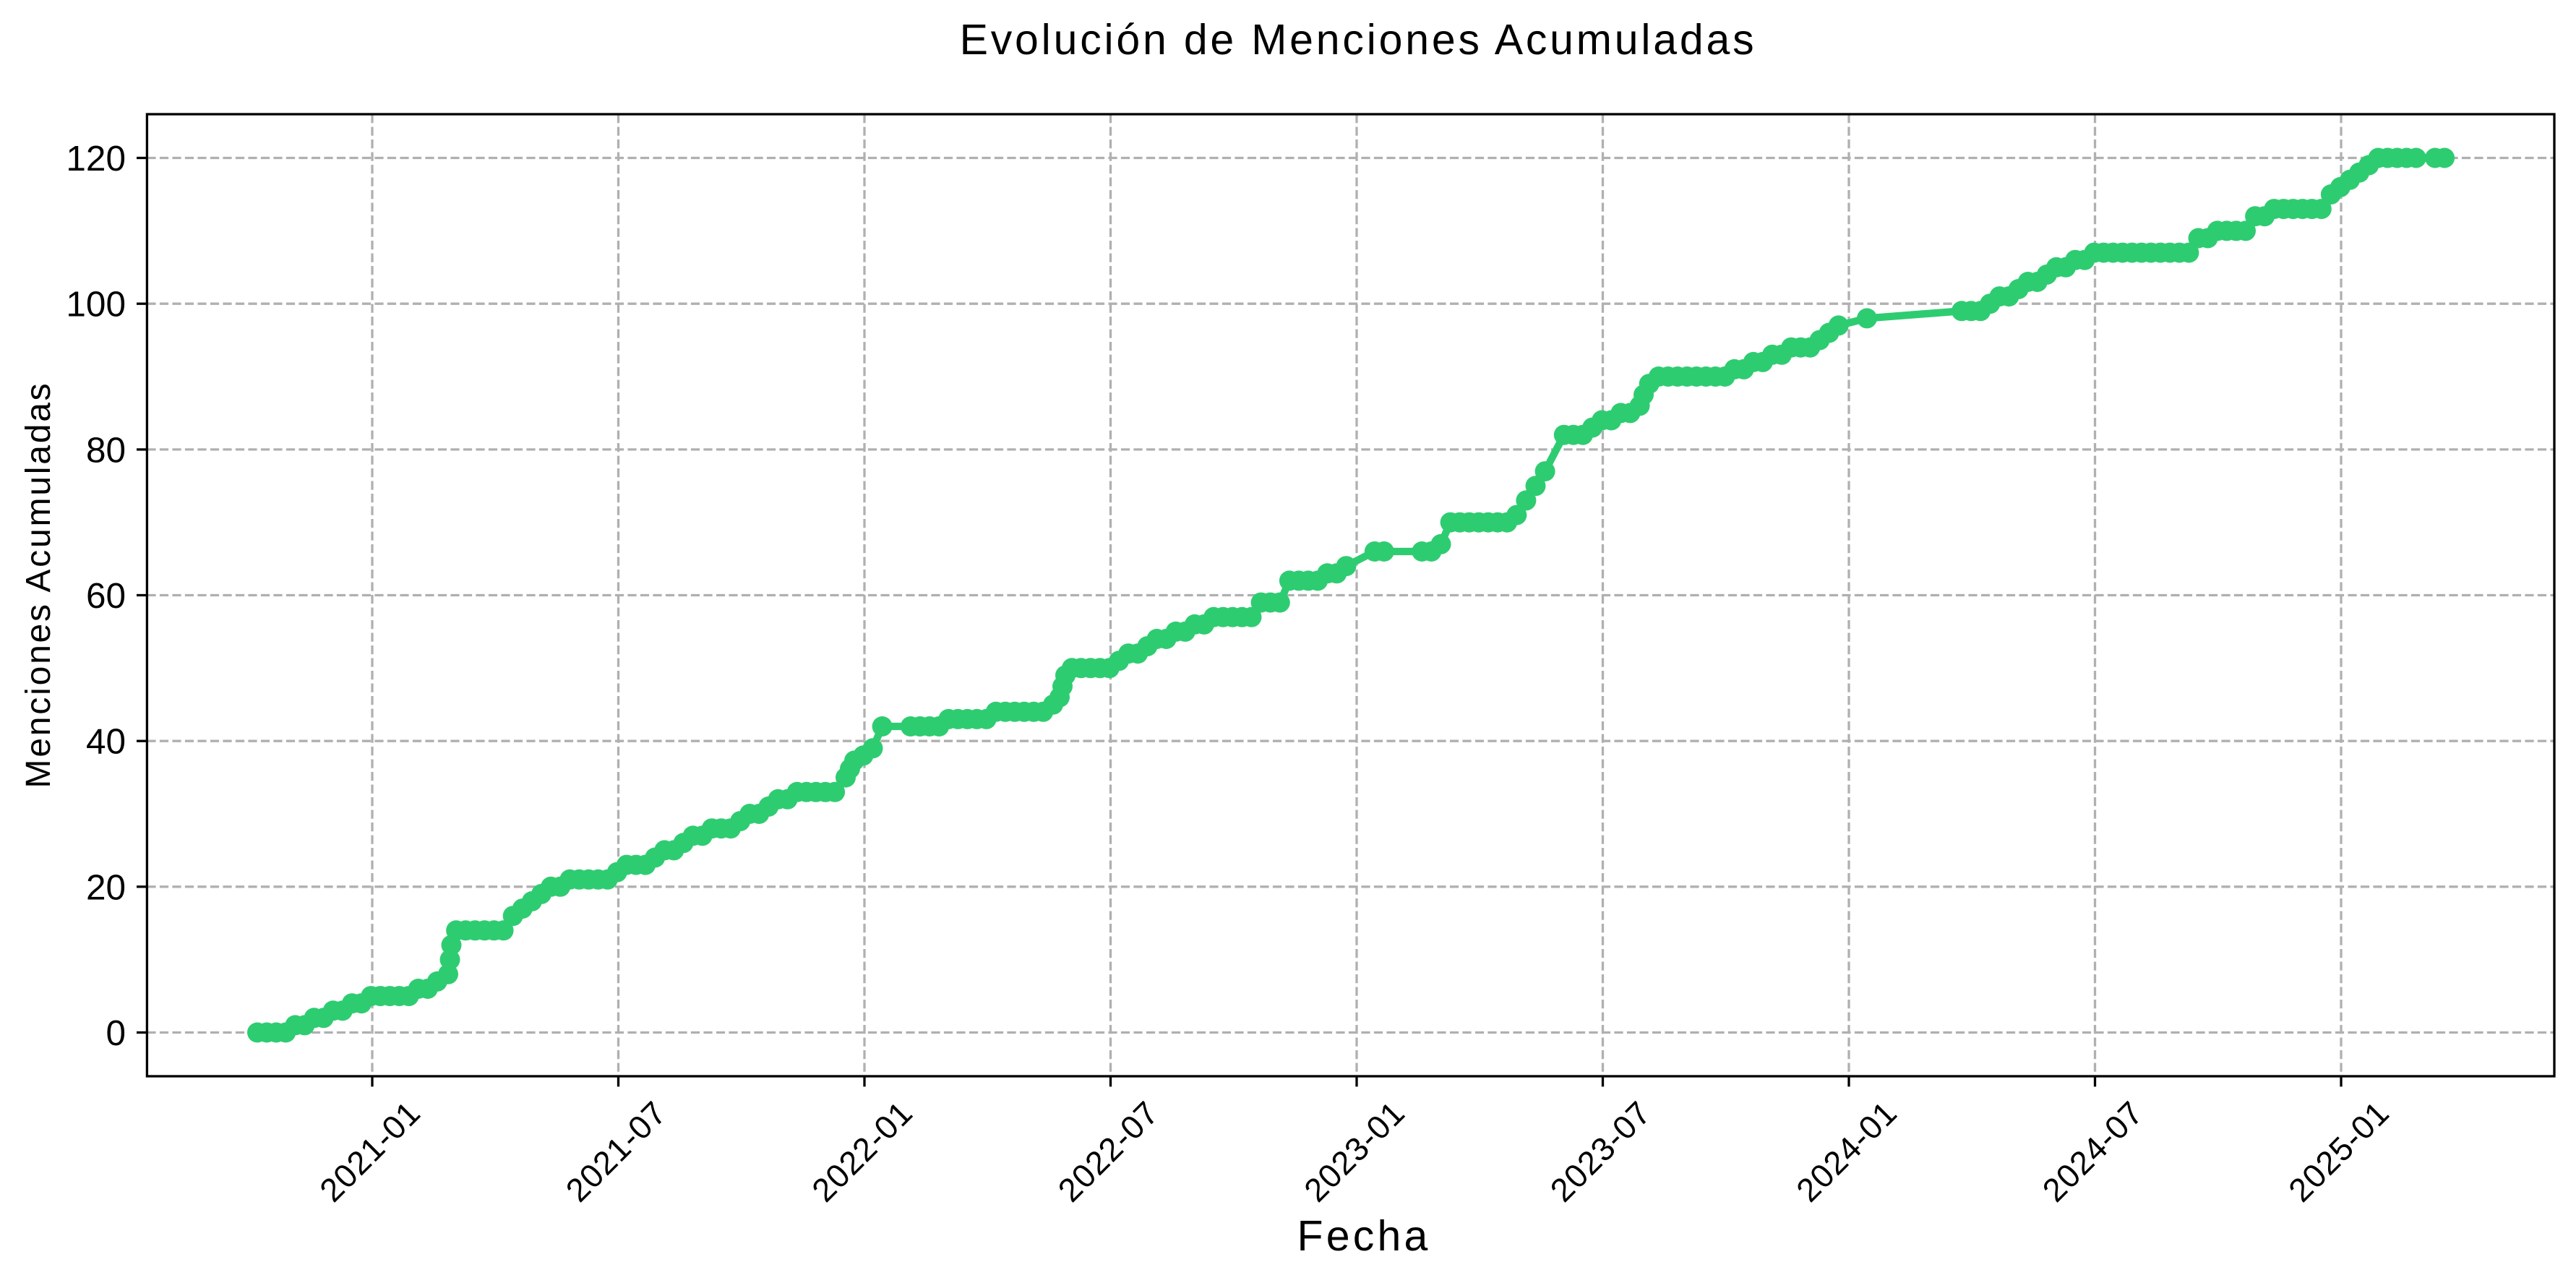  Describe the element at coordinates (1359, 40) in the screenshot. I see `svg-text:Evolución de Menciones Acumula: Evolución de Menciones Acumuladas` at that location.